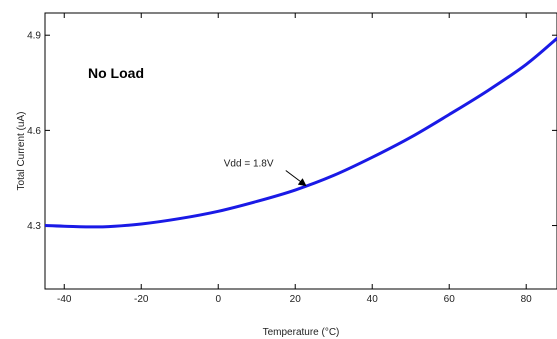 The image size is (557, 339). I want to click on annotation-label: Vdd = 1.8V, so click(249, 164).